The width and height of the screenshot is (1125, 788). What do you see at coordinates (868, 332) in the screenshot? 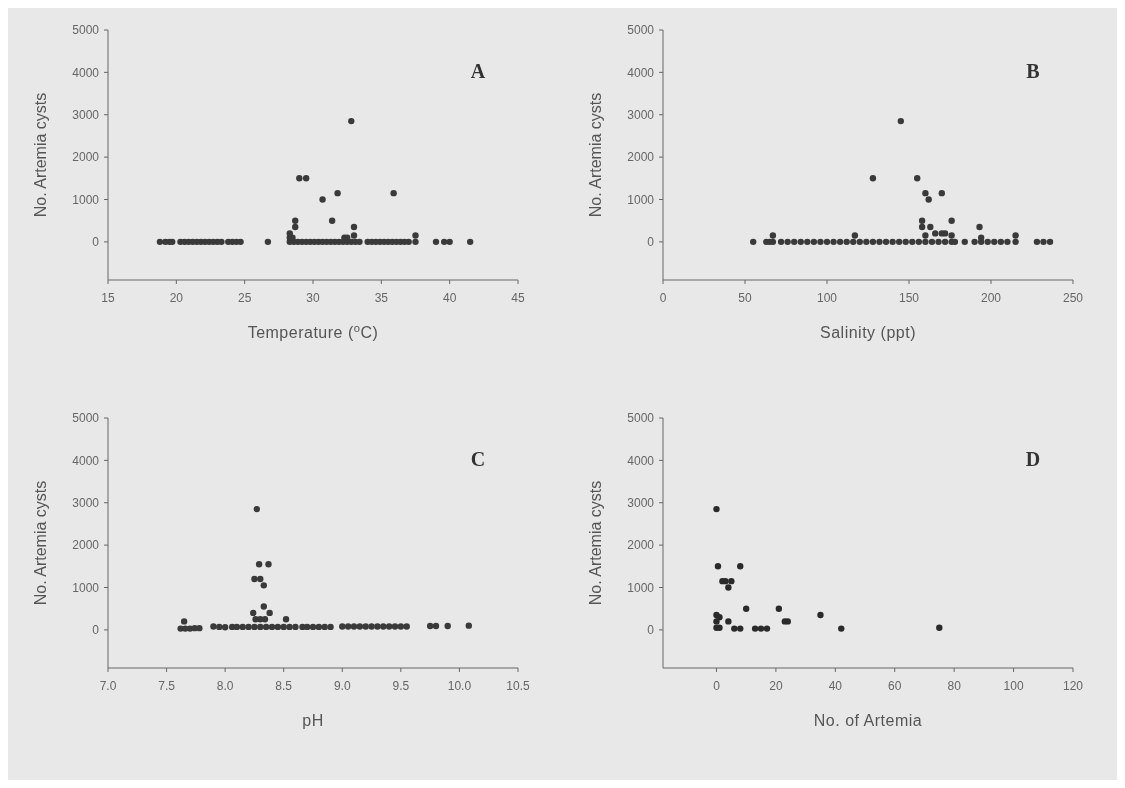
I see `x-axis-title: Salinity (ppt)` at bounding box center [868, 332].